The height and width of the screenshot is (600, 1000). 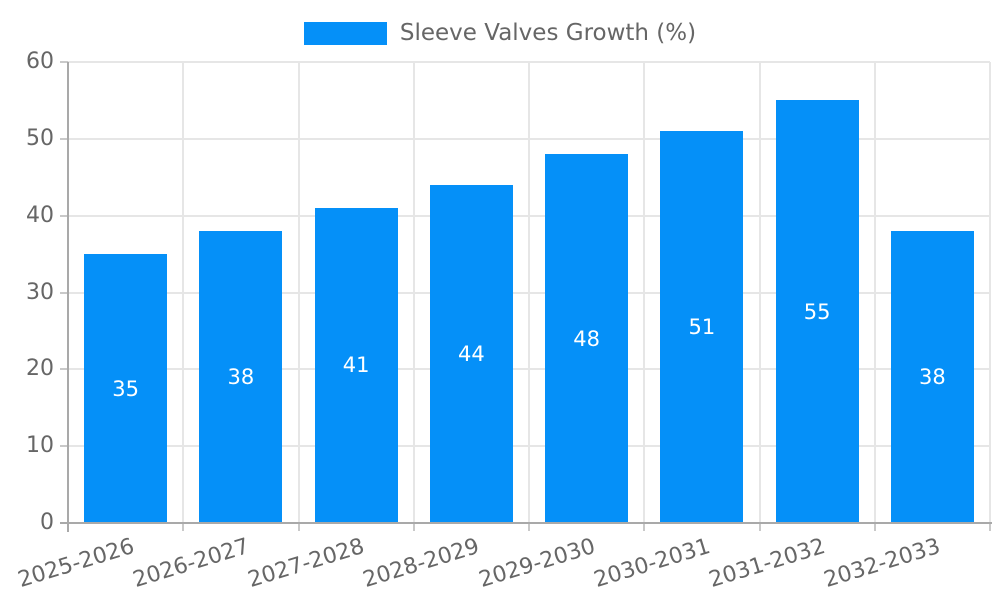 What do you see at coordinates (306, 563) in the screenshot?
I see `x-tick-label: 2027-2028` at bounding box center [306, 563].